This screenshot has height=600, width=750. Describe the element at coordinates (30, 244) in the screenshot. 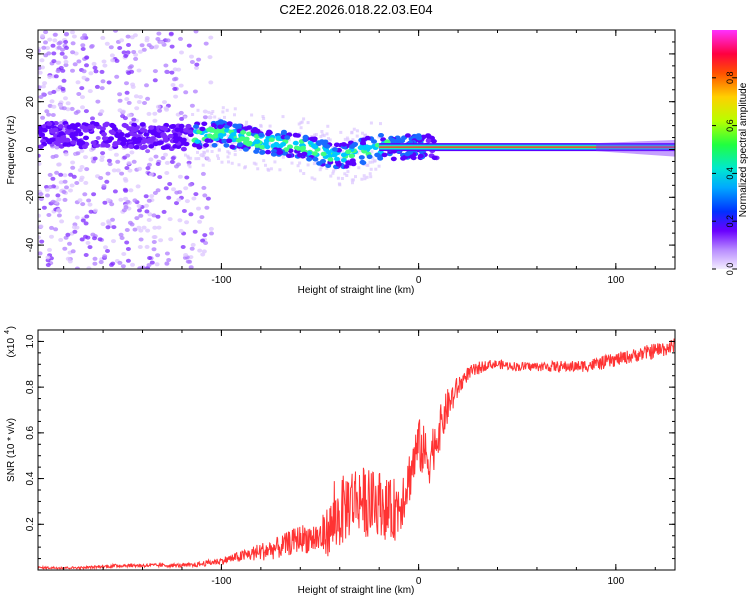

I see `spectrogram-ytick-label: -40` at that location.